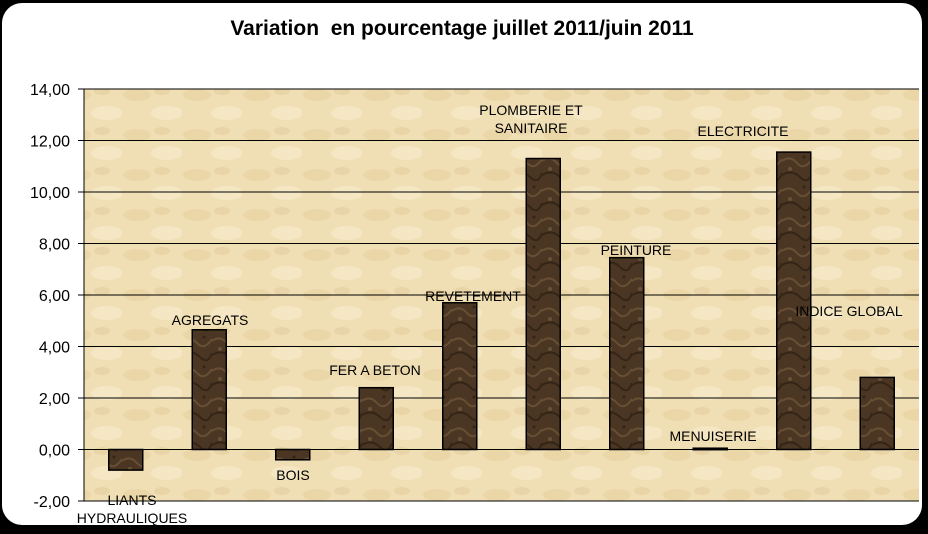 Image resolution: width=928 pixels, height=534 pixels. Describe the element at coordinates (50, 142) in the screenshot. I see `y-tick-label: 12,00` at that location.